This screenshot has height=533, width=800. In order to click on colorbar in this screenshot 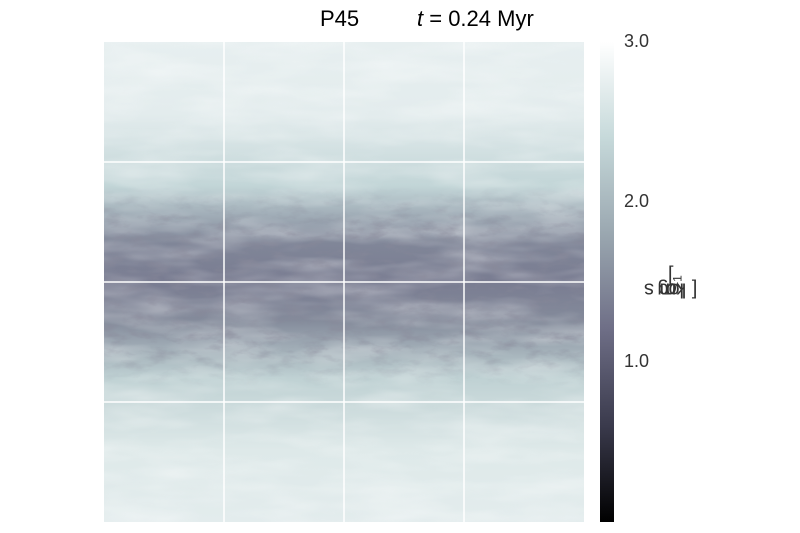, I will do `click(607, 282)`.